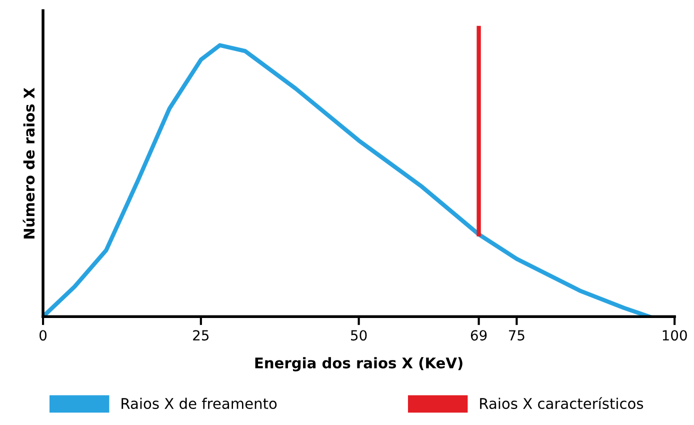 The height and width of the screenshot is (425, 694). I want to click on y-axis-title: Número de raios X, so click(28, 163).